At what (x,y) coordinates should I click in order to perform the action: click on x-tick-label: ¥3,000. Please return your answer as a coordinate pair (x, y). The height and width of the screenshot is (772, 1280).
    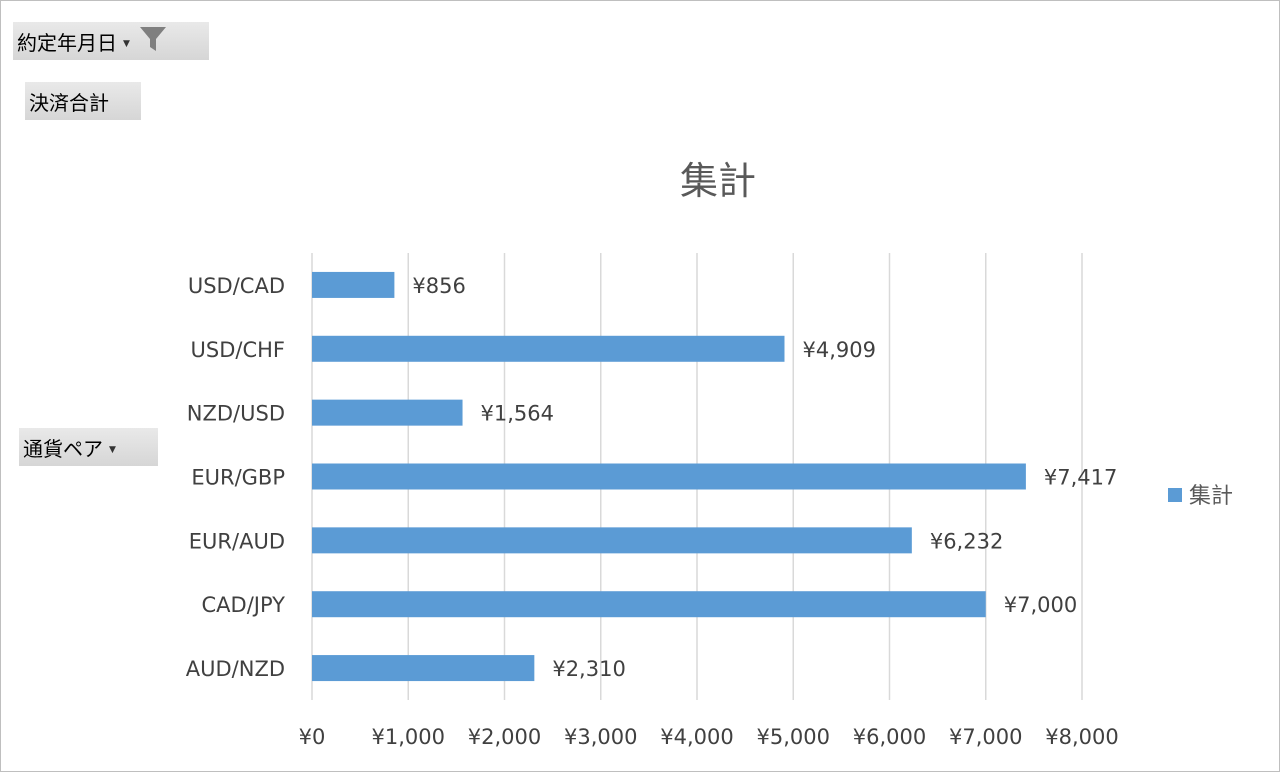
    Looking at the image, I should click on (600, 737).